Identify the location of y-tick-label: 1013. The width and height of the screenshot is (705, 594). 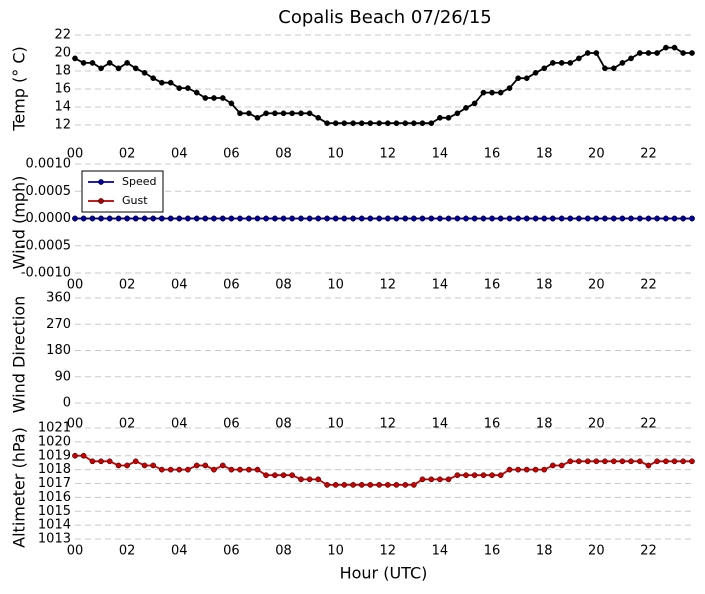
(54, 539).